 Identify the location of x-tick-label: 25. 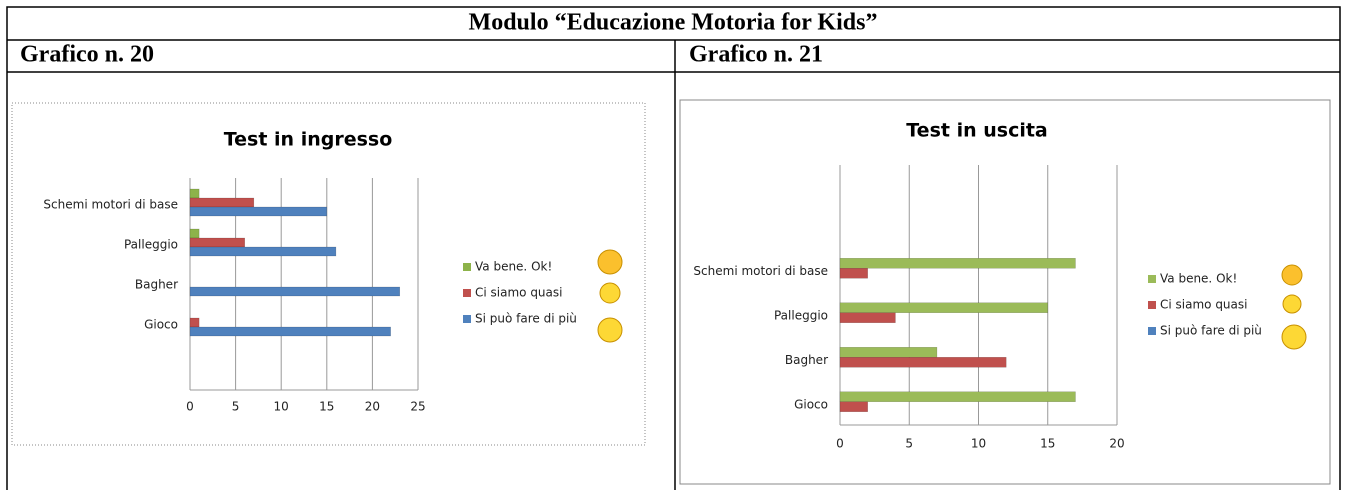
(417, 407).